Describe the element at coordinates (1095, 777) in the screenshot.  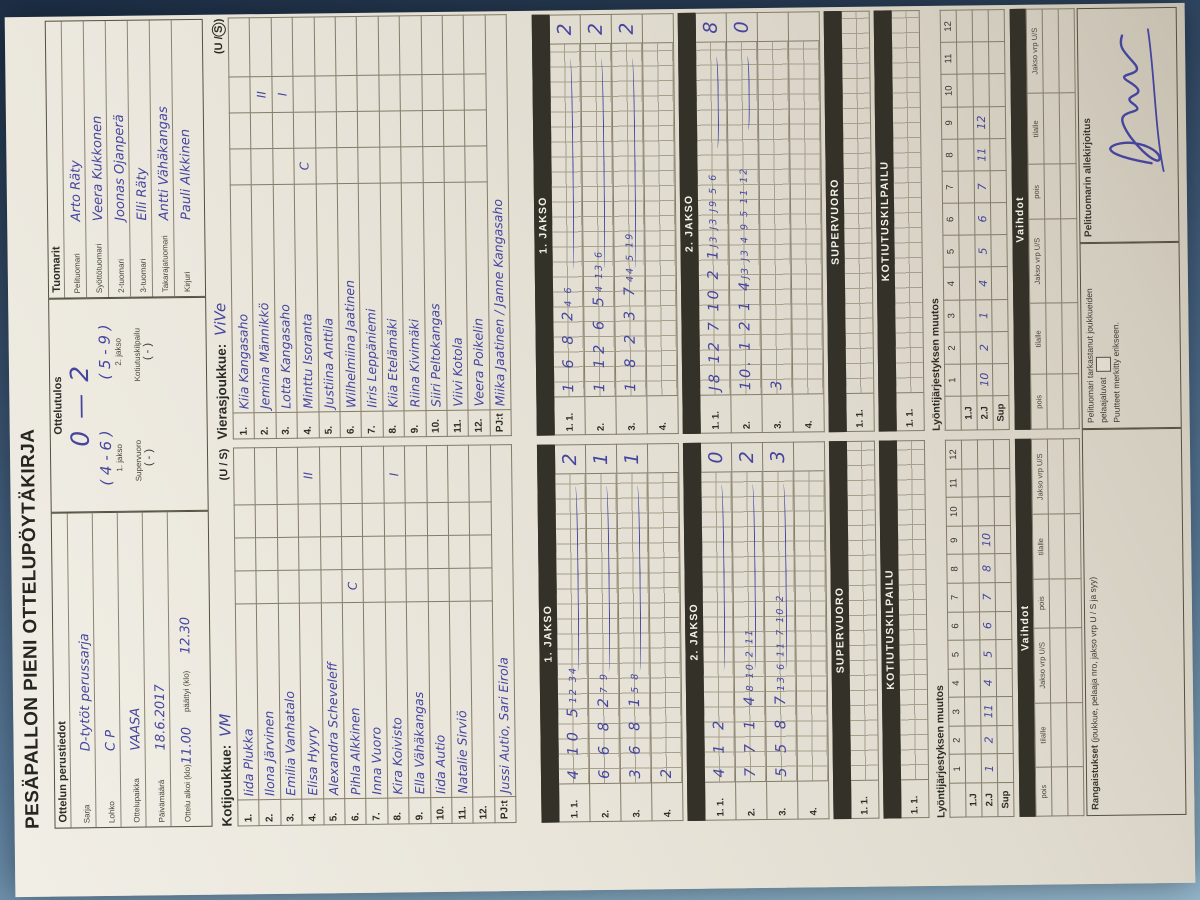
I see `penalties-label: Rangaistukset` at that location.